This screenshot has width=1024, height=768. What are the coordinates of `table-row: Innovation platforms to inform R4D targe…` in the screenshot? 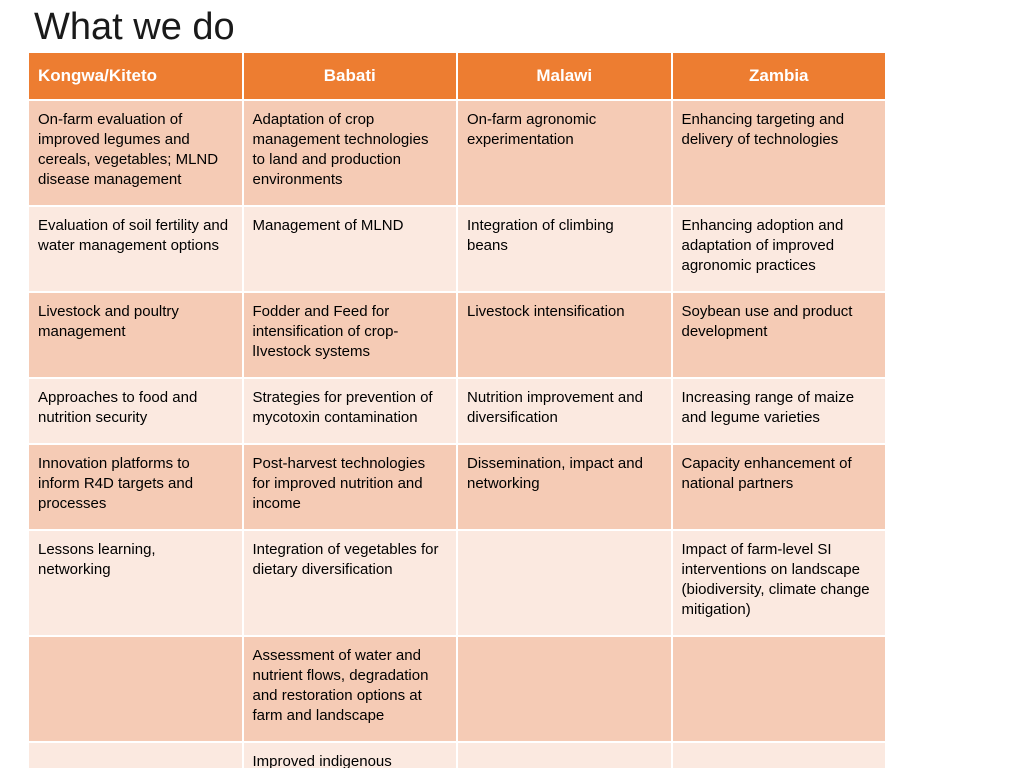 It's located at (457, 487).